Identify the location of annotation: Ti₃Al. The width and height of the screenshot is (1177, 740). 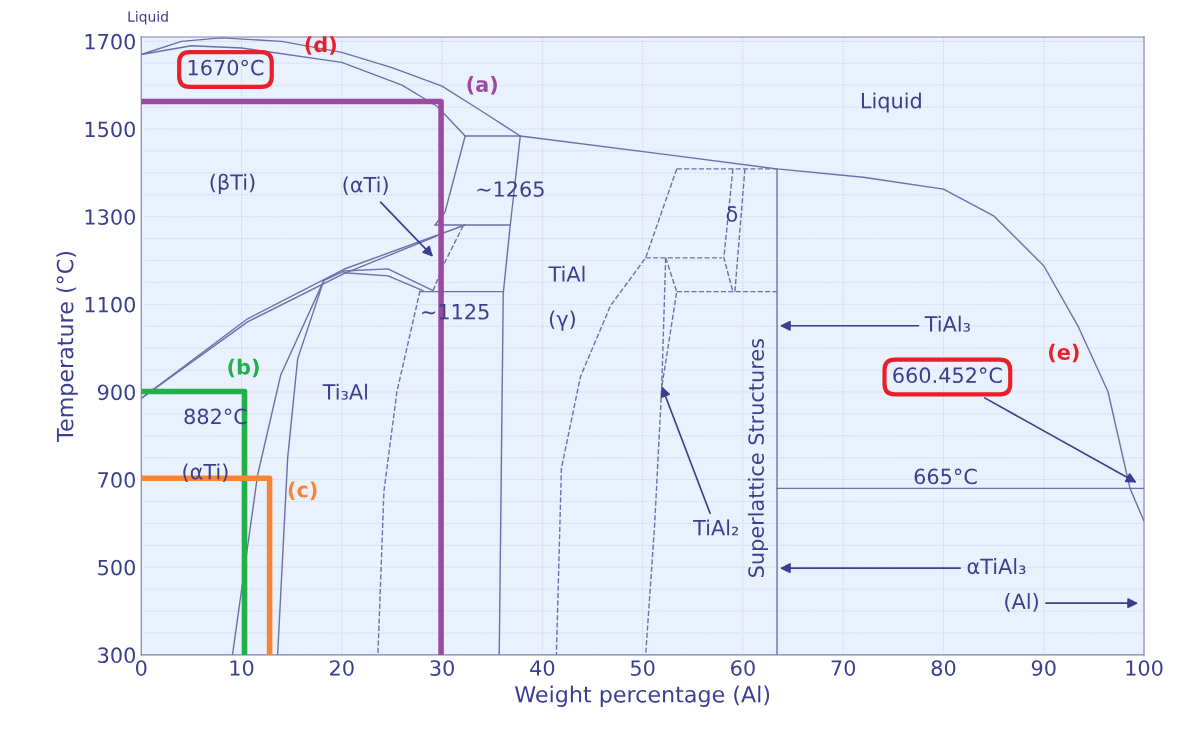
(344, 391).